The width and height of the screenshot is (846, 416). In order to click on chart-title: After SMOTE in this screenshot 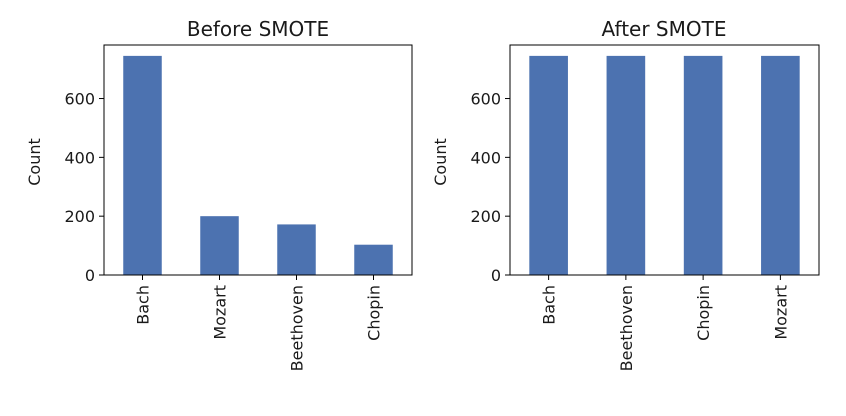, I will do `click(664, 29)`.